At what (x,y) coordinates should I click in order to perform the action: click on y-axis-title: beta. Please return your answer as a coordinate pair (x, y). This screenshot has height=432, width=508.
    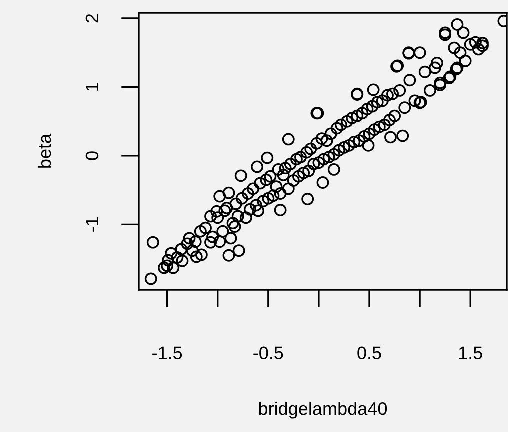
    Looking at the image, I should click on (45, 151).